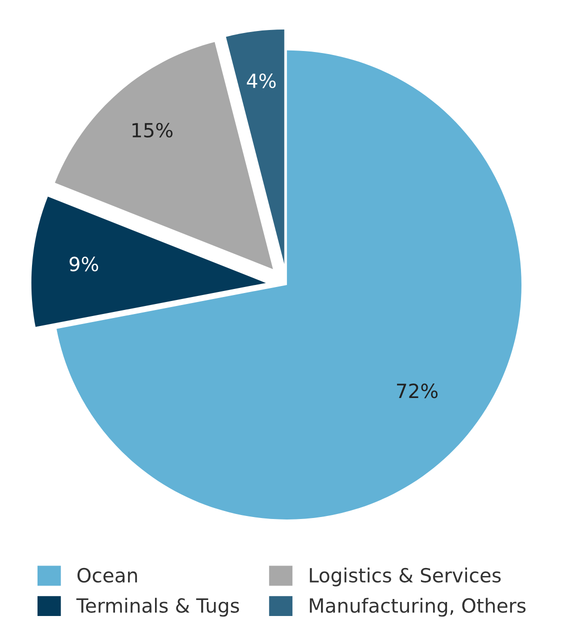  What do you see at coordinates (84, 264) in the screenshot?
I see `data-label: 9%` at bounding box center [84, 264].